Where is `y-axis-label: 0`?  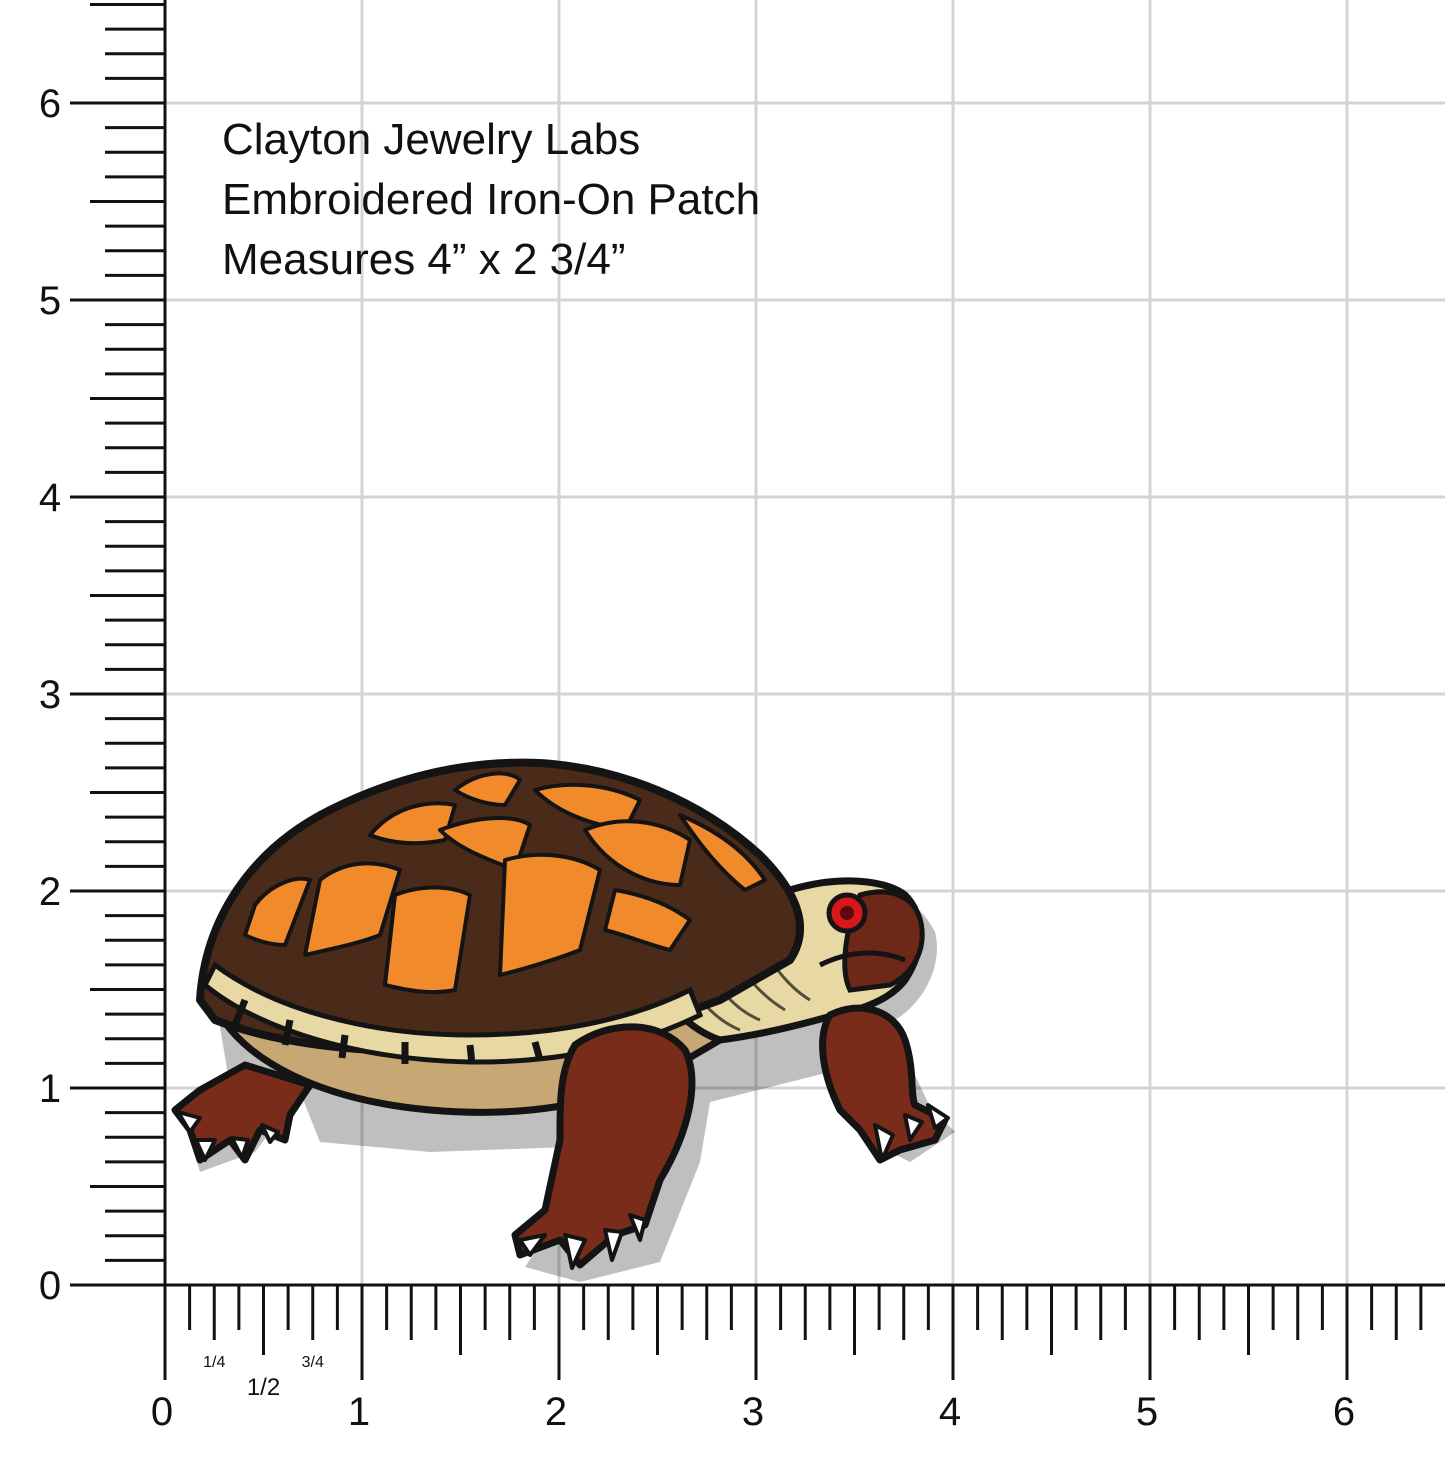
y-axis-label: 0 is located at coordinates (50, 1286).